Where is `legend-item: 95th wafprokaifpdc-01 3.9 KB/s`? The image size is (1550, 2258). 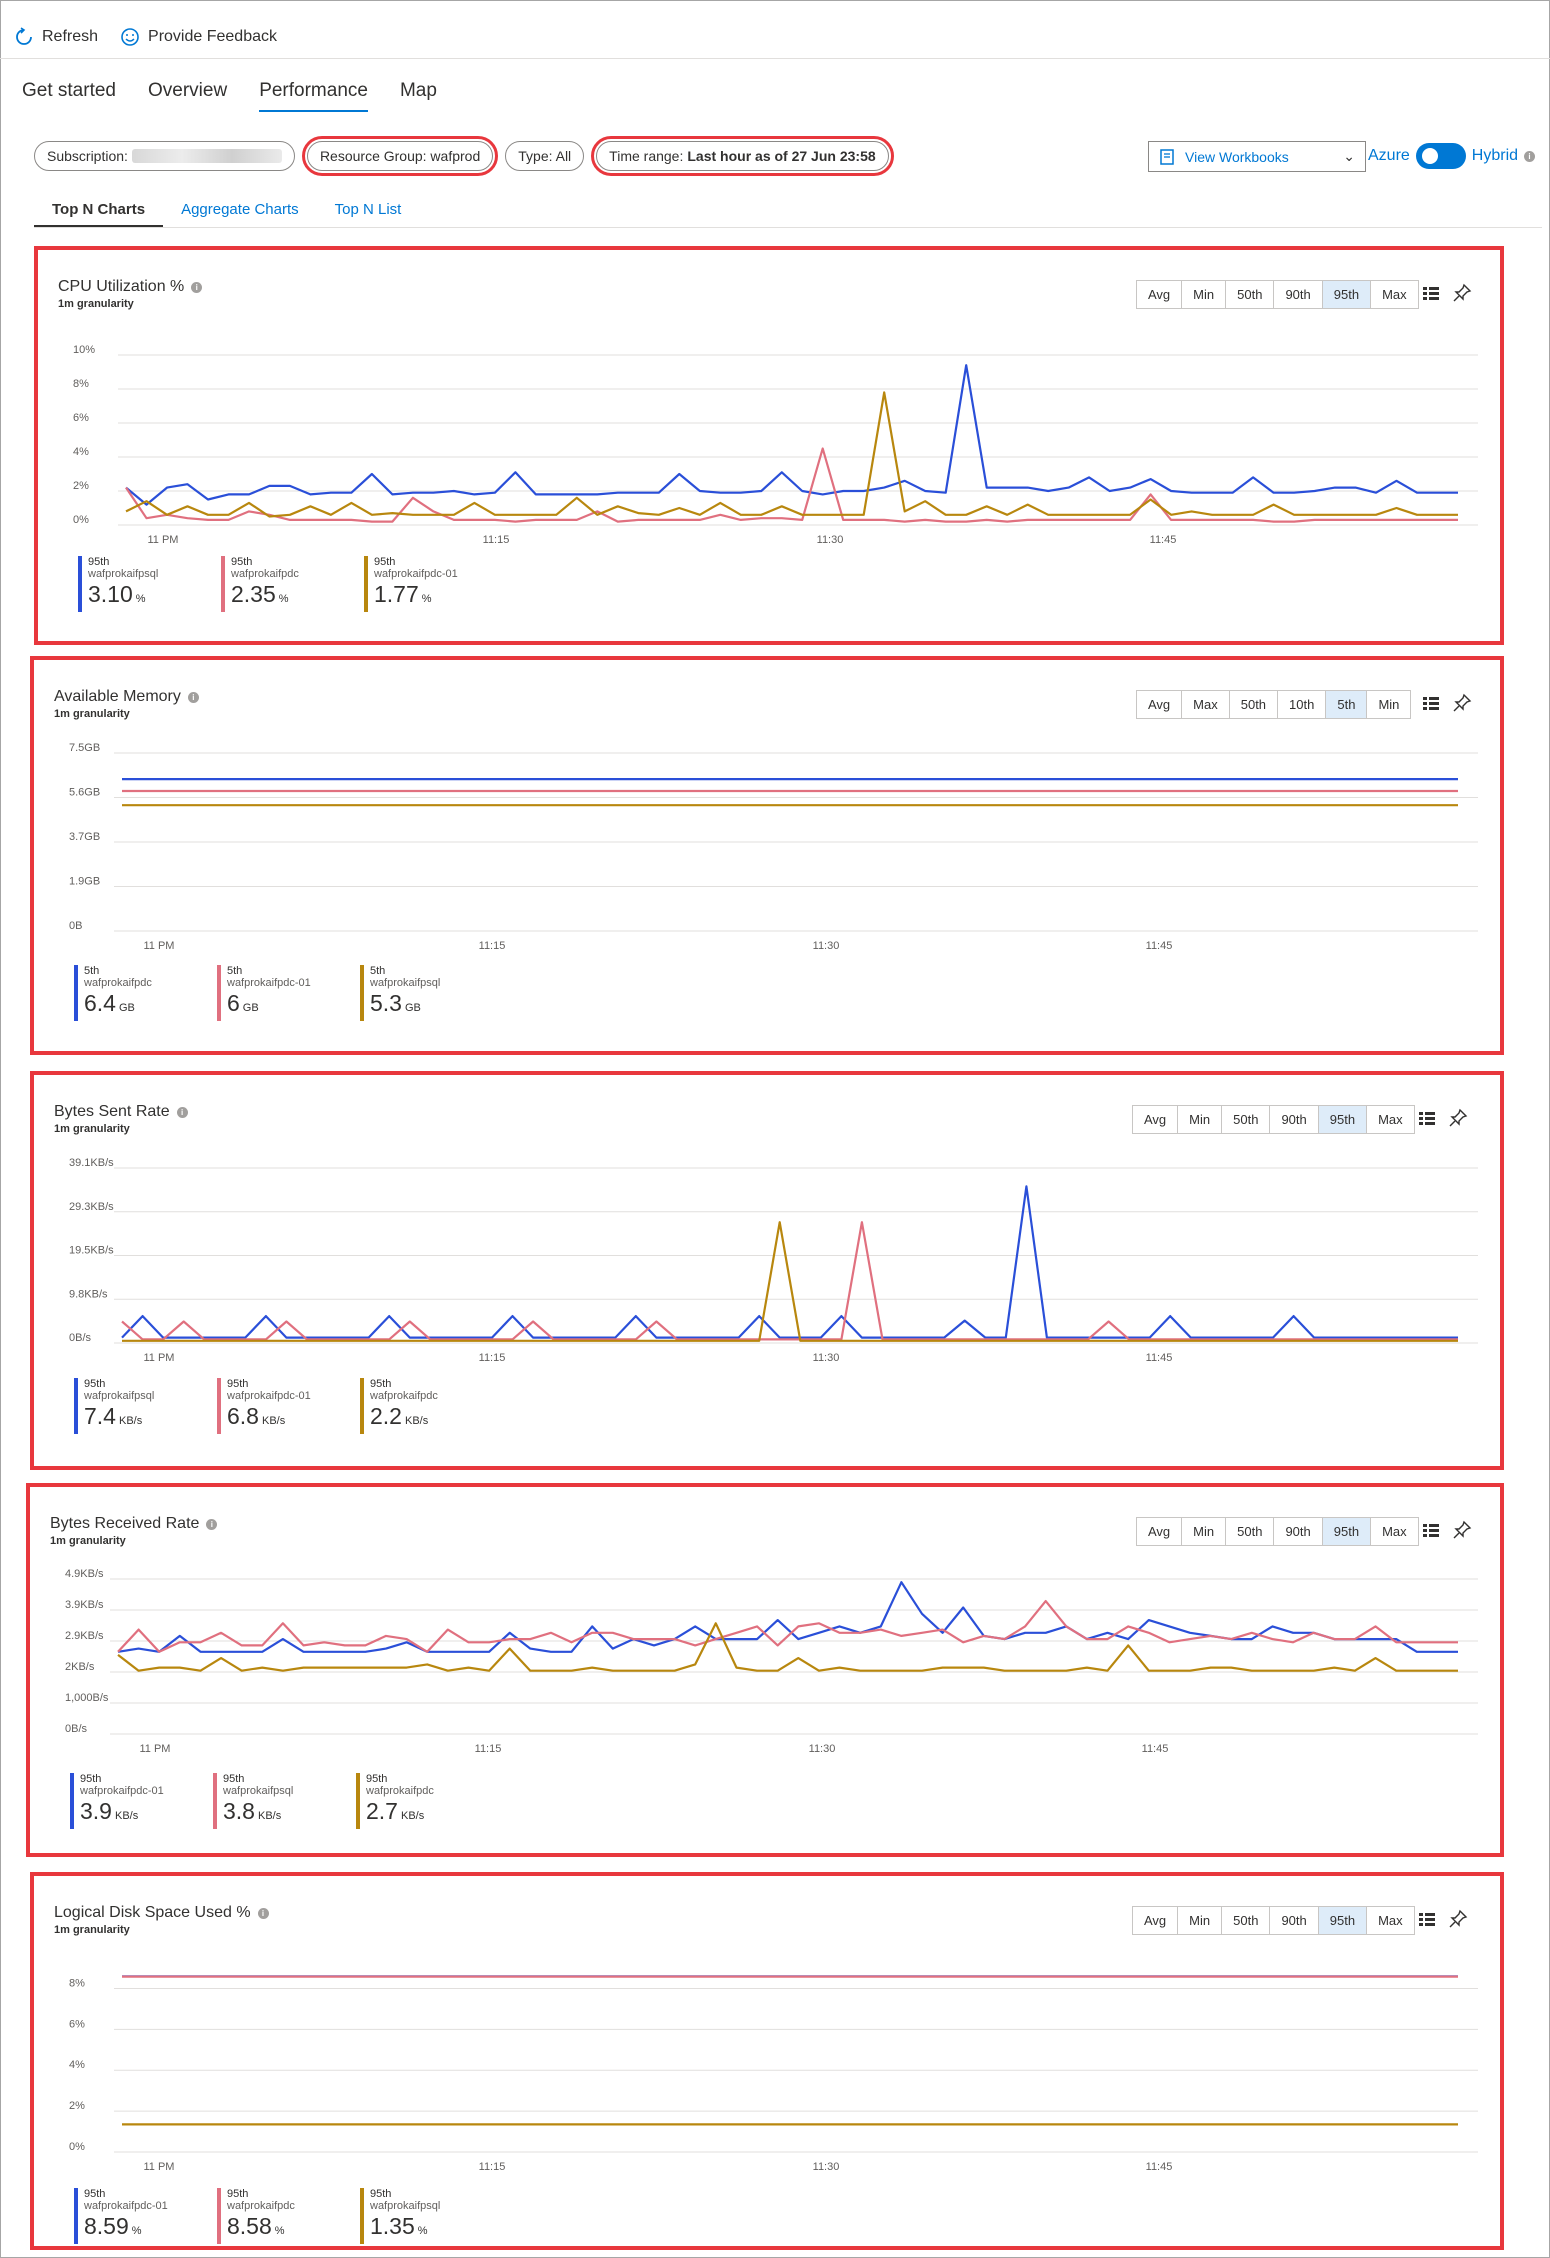
legend-item: 95th wafprokaifpdc-01 3.9 KB/s is located at coordinates (141, 1801).